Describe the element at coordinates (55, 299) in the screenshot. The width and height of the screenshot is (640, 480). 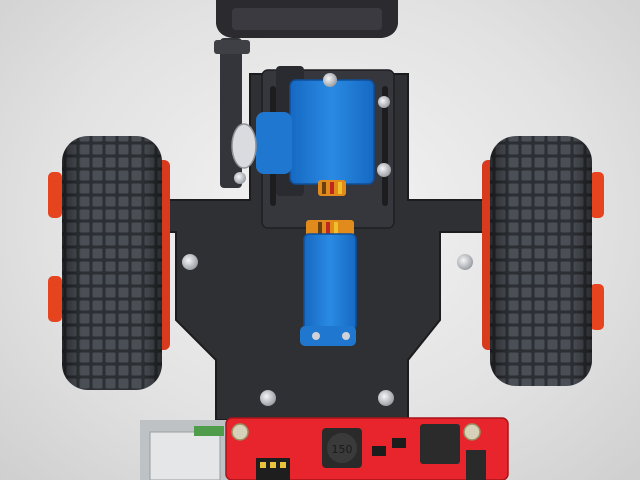
I see `left-rim-bottom` at that location.